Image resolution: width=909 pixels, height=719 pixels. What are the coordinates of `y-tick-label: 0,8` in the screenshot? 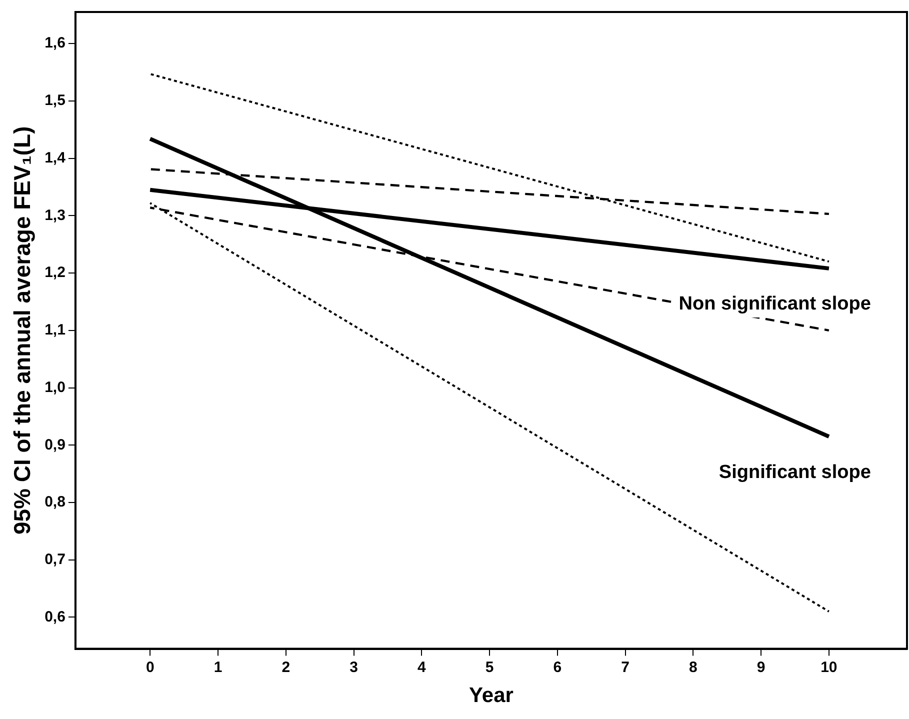 It's located at (55, 502).